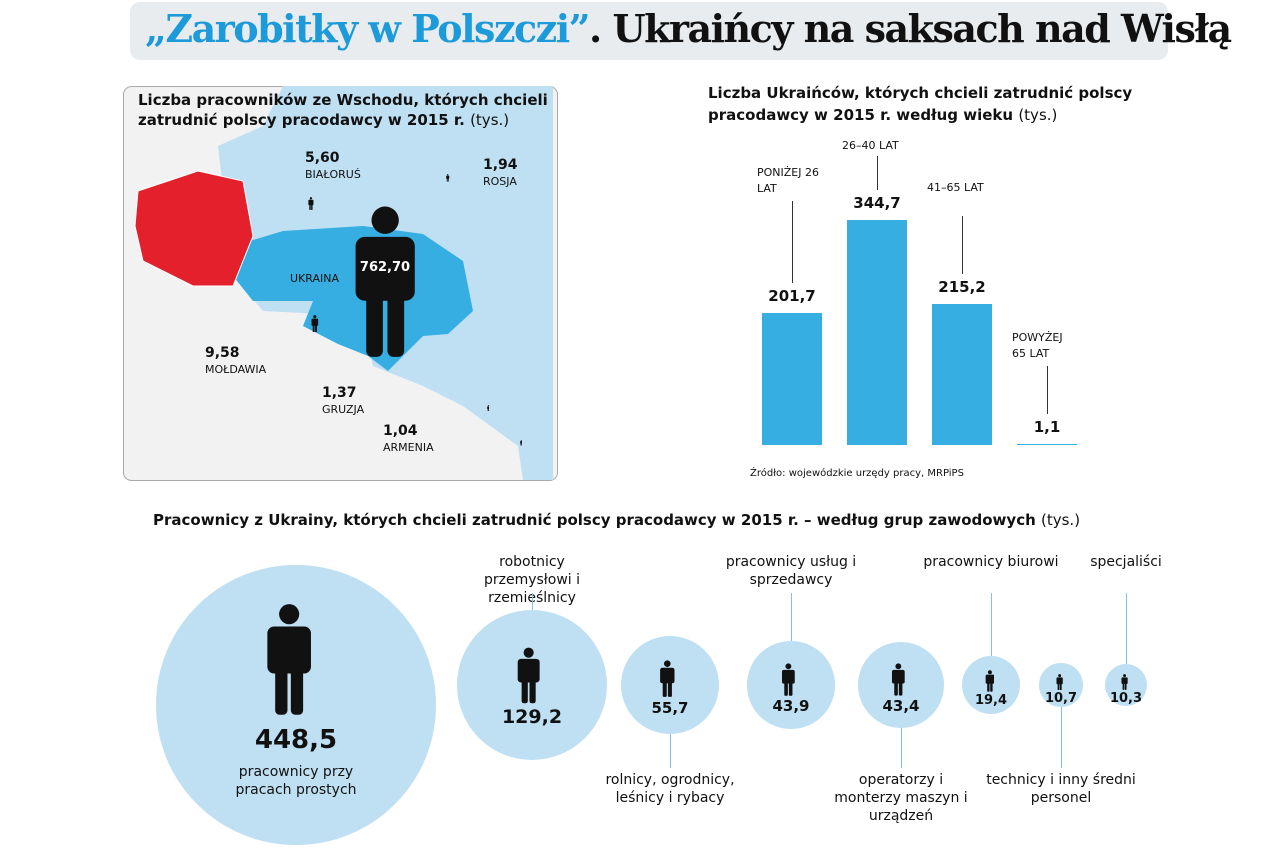  What do you see at coordinates (962, 287) in the screenshot?
I see `bar-value-label: 215,2` at bounding box center [962, 287].